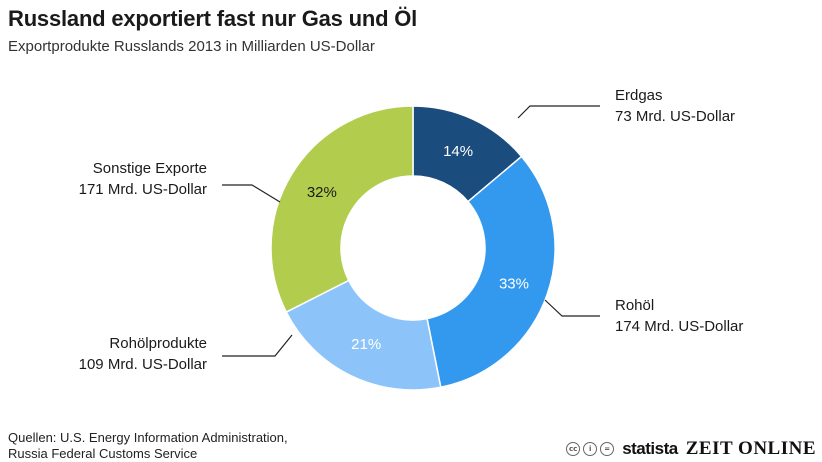 This screenshot has height=462, width=822. Describe the element at coordinates (251, 193) in the screenshot. I see `leader-line-sonstige-exporte` at that location.